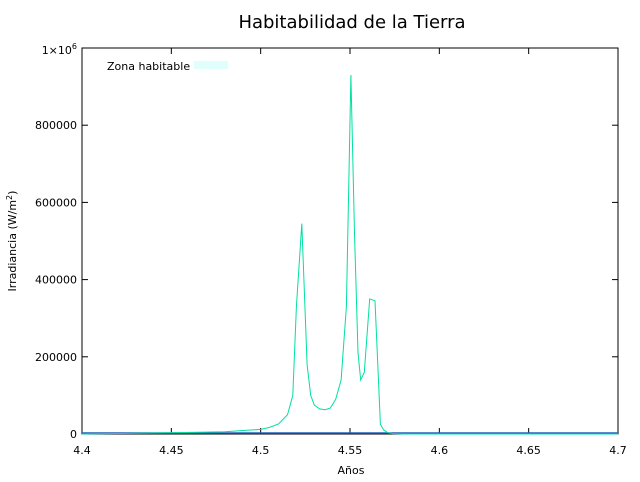  I want to click on legend-swatch, so click(211, 65).